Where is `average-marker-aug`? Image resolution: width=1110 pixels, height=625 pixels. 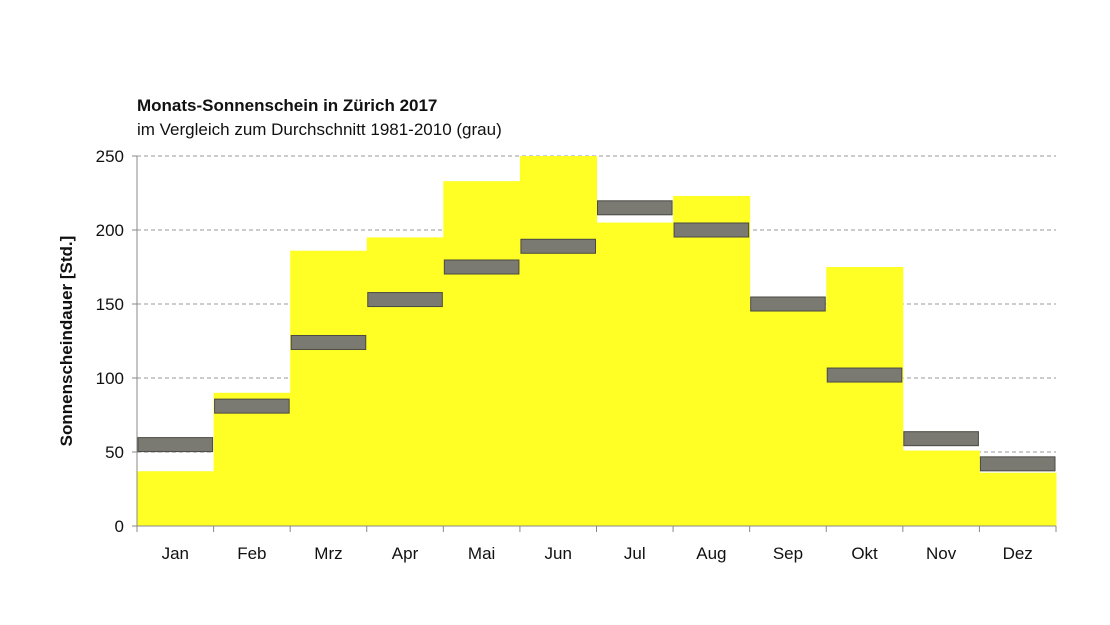 average-marker-aug is located at coordinates (711, 230).